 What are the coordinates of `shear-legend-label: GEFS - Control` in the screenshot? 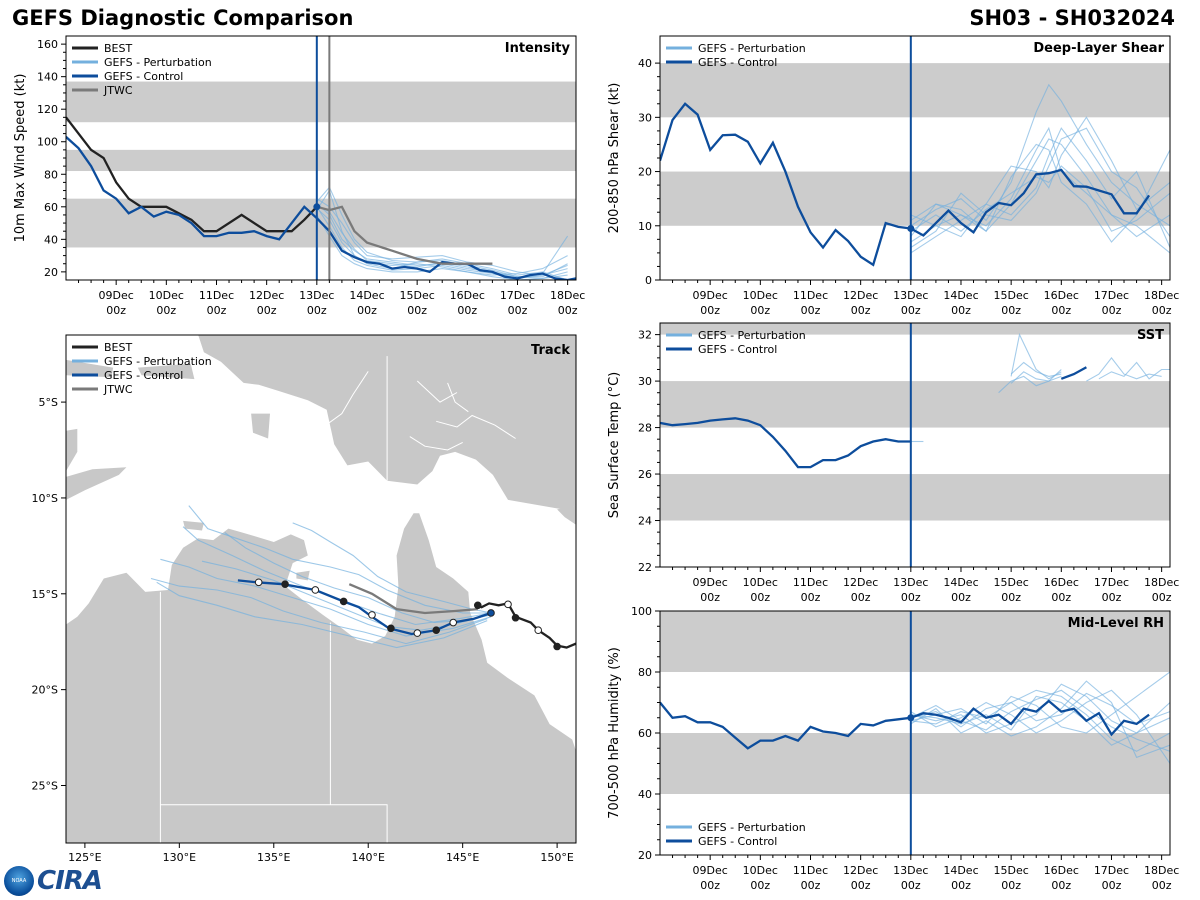 It's located at (737, 62).